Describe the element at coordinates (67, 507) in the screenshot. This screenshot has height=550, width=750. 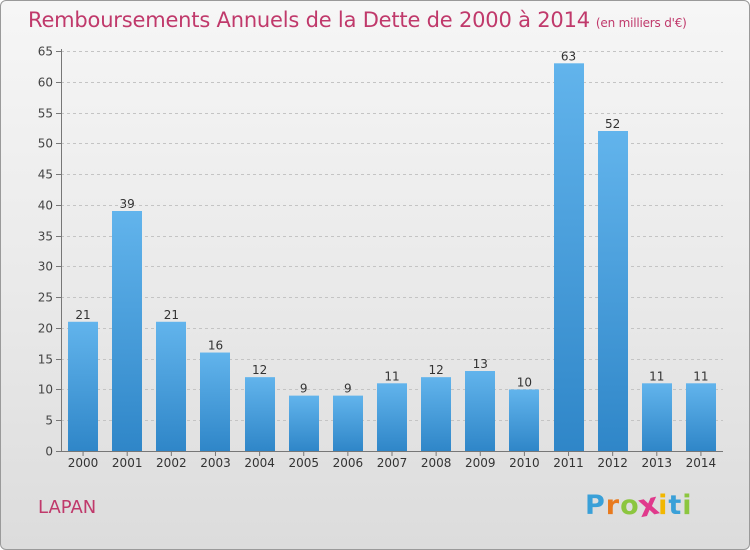
I see `location-label: LAPAN` at that location.